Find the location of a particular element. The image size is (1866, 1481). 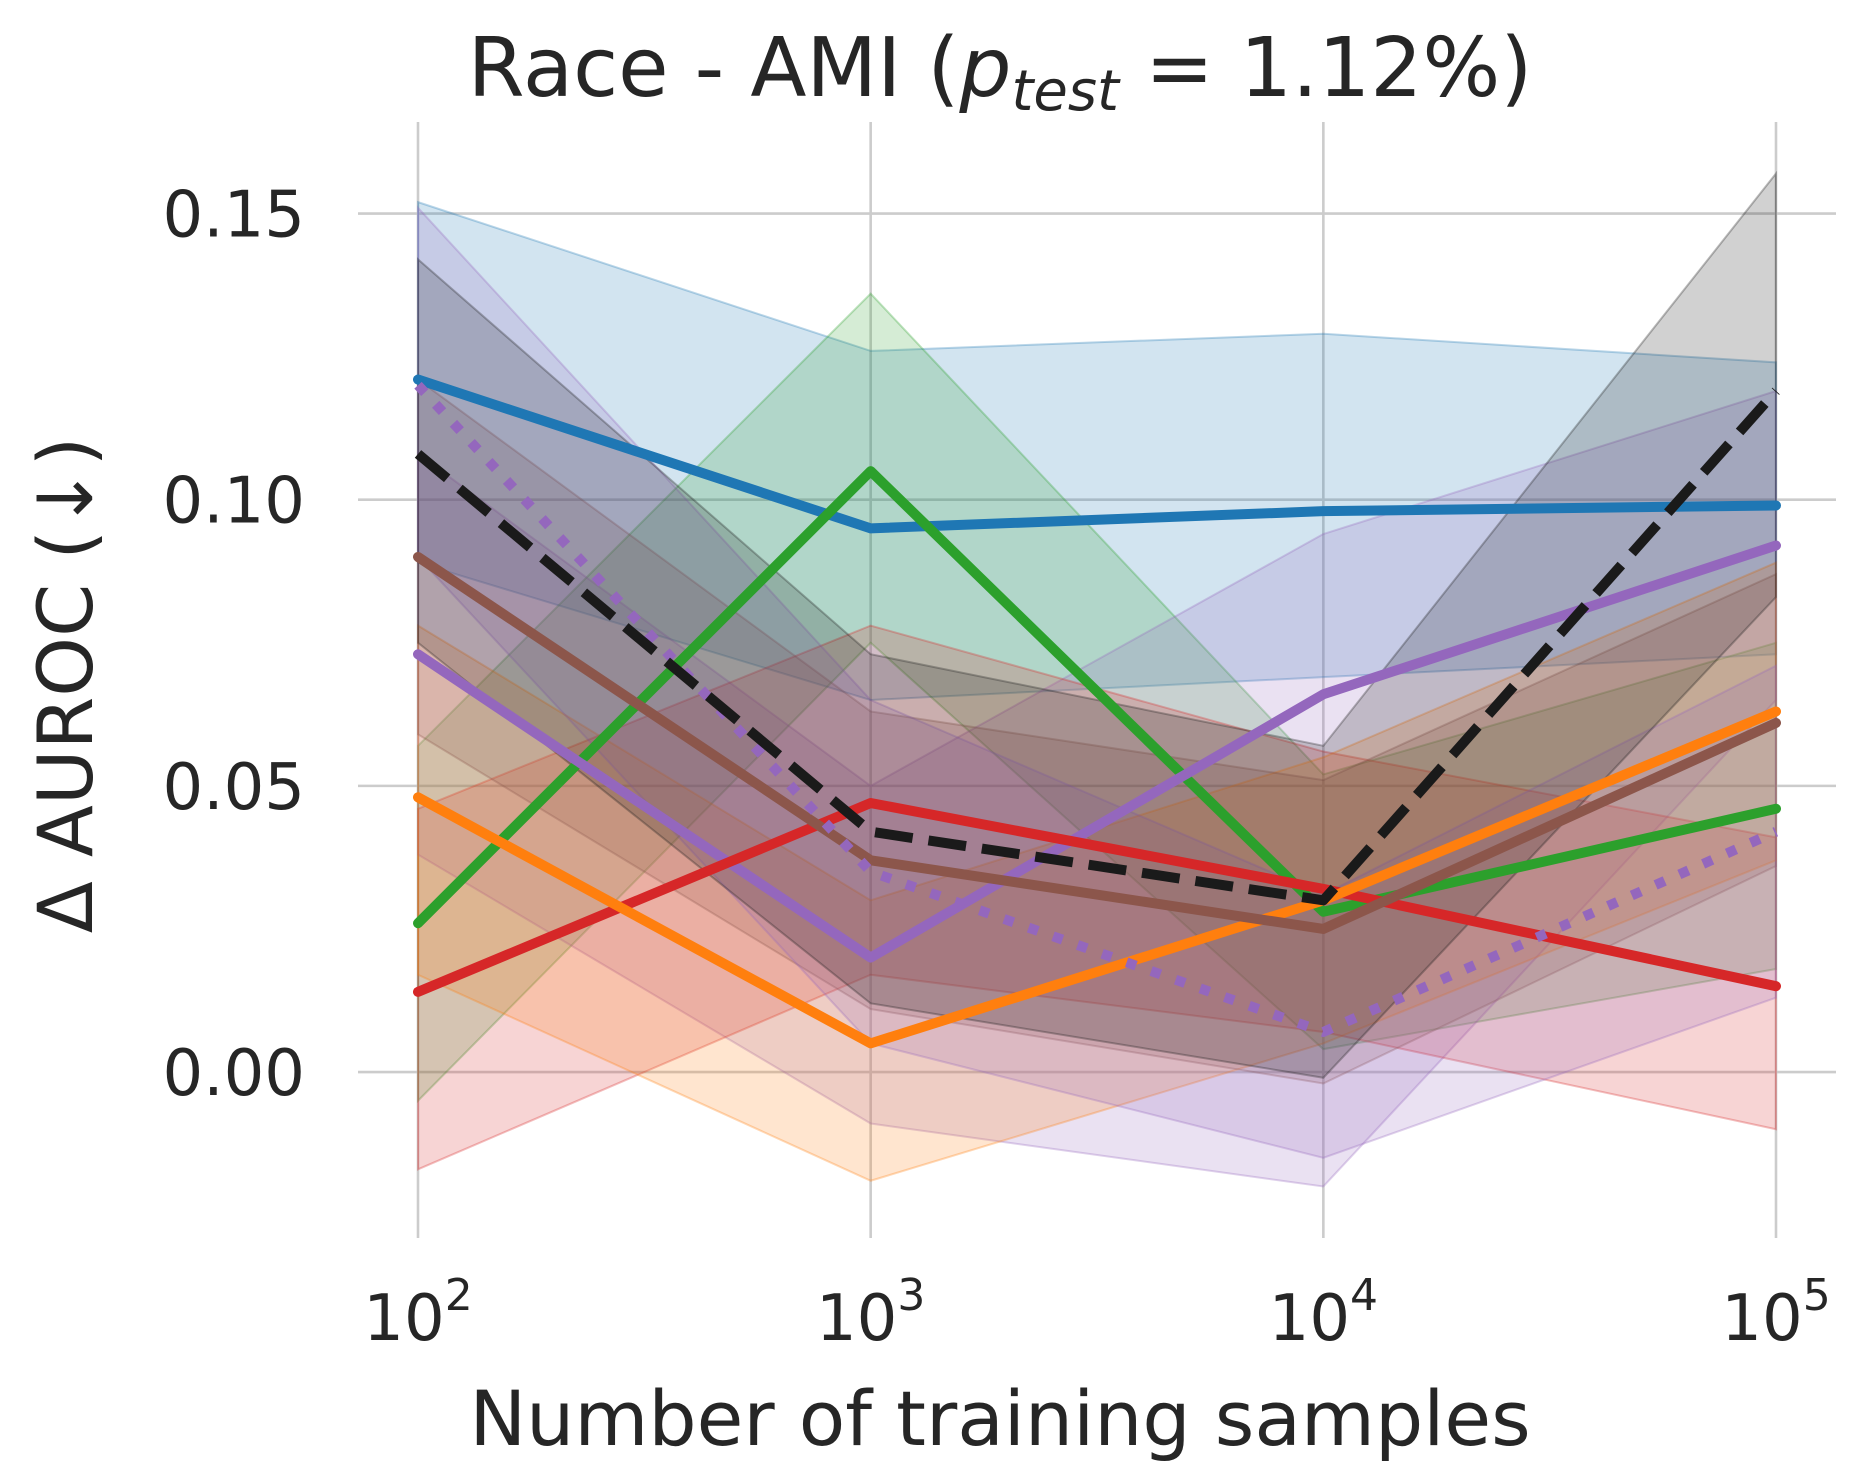

title-math-rest: = 1.12% is located at coordinates (1309, 68).